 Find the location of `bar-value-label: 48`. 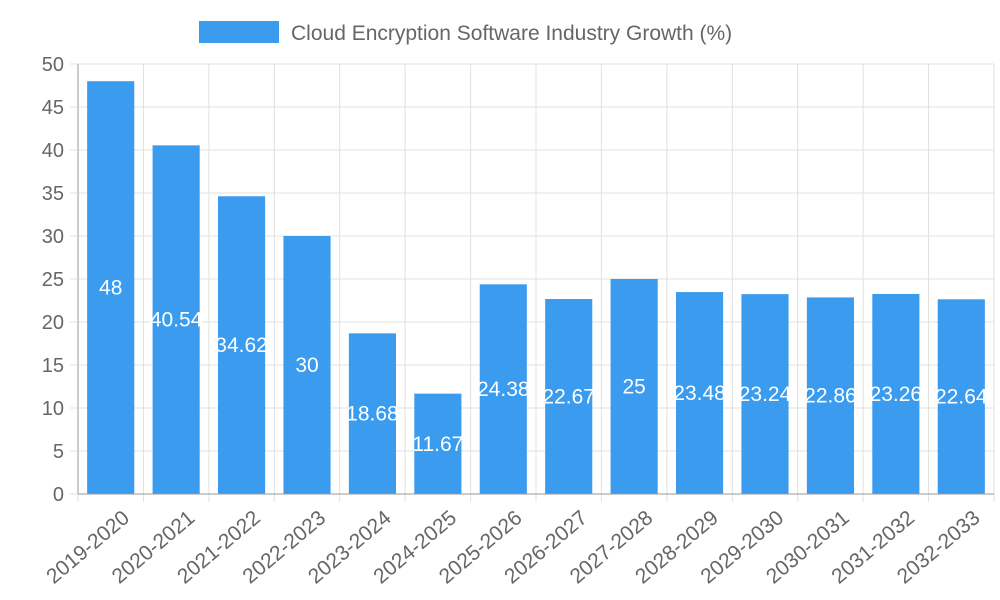

bar-value-label: 48 is located at coordinates (110, 288).